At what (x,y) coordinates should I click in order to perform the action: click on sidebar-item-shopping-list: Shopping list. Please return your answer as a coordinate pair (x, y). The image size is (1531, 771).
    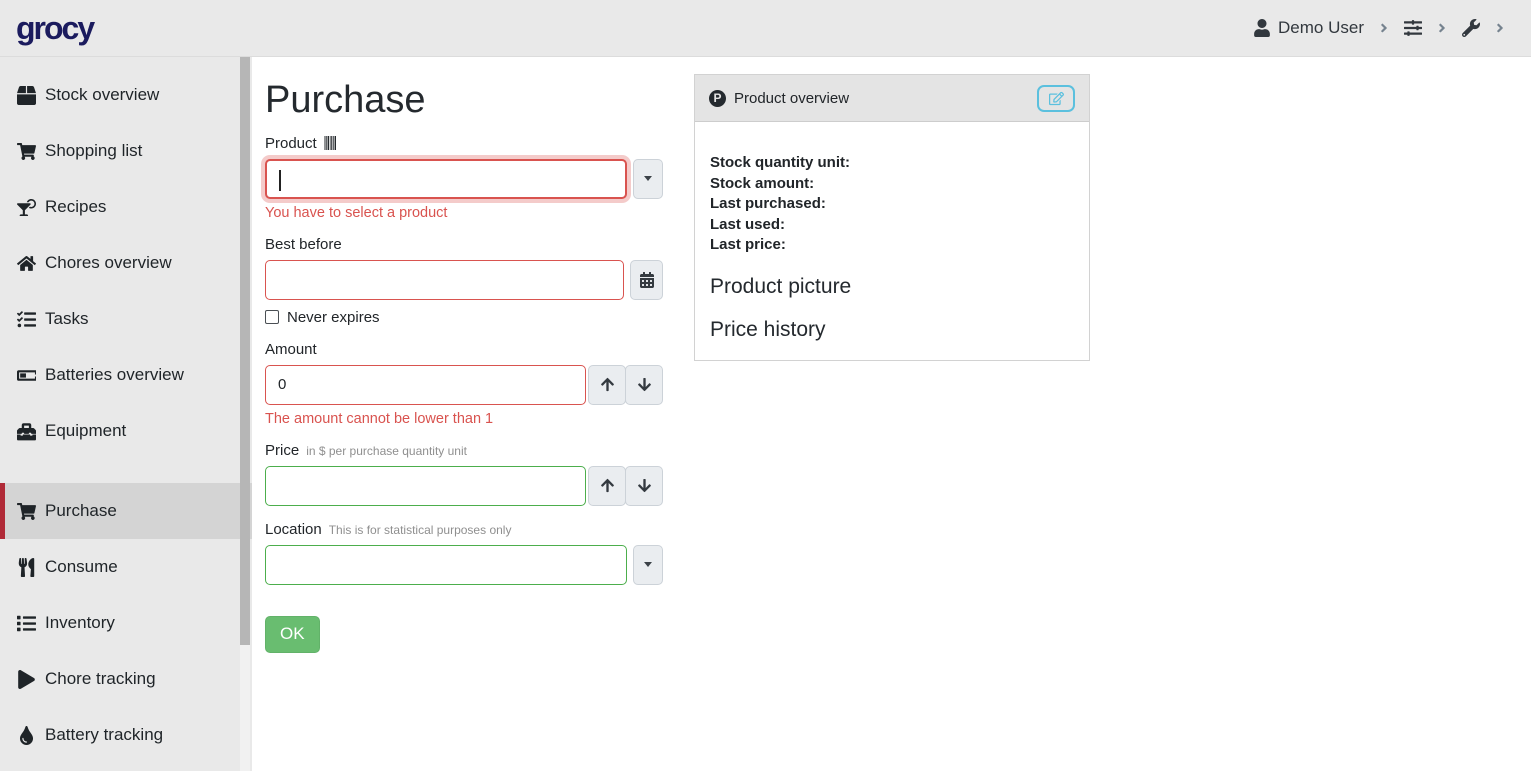
    Looking at the image, I should click on (126, 151).